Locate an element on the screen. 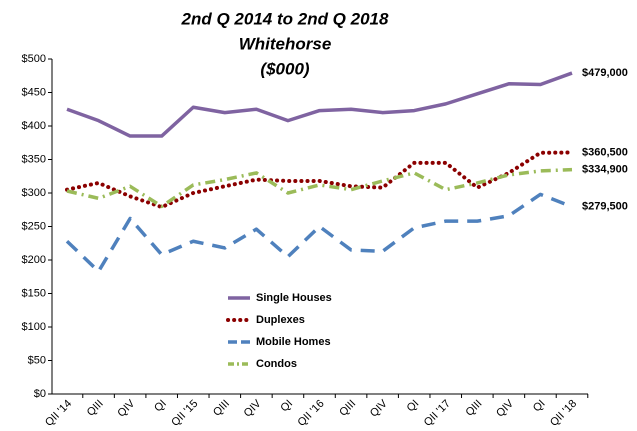 Image resolution: width=637 pixels, height=431 pixels. y-tick-label: $500 is located at coordinates (34, 59).